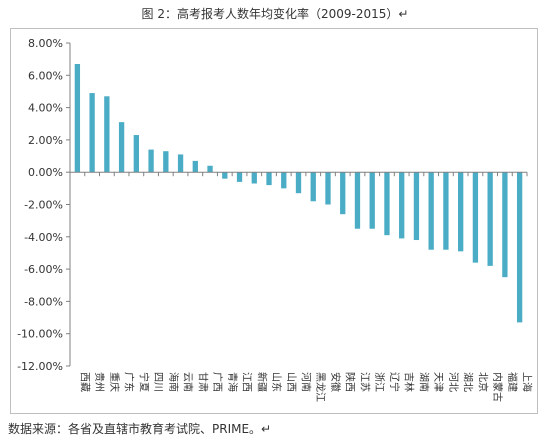 The width and height of the screenshot is (550, 438). Describe the element at coordinates (350, 382) in the screenshot. I see `category-label: 陕西` at that location.